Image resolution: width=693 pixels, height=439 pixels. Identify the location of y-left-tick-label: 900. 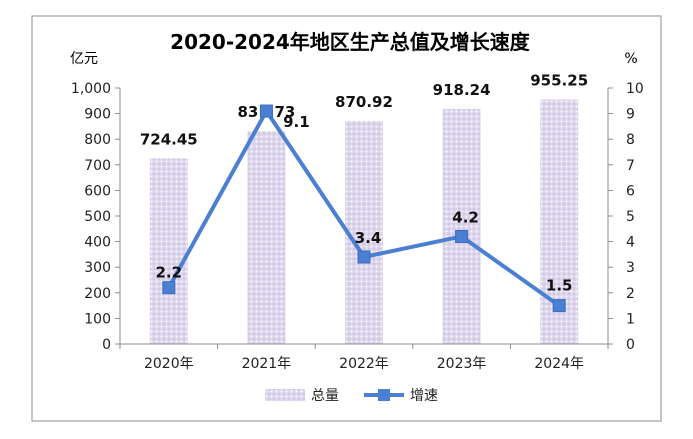
(97, 115).